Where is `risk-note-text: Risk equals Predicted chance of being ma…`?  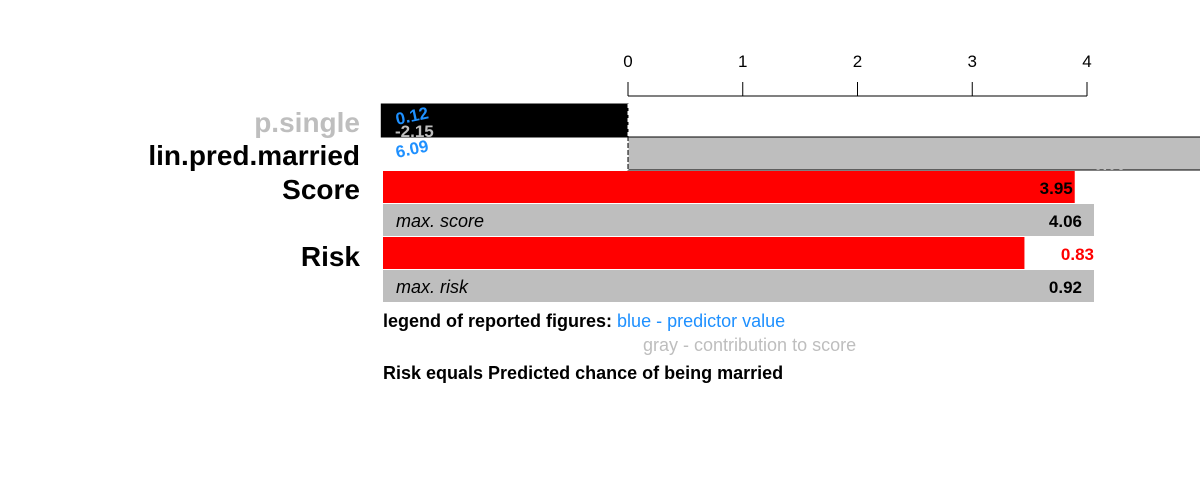 risk-note-text: Risk equals Predicted chance of being ma… is located at coordinates (583, 373).